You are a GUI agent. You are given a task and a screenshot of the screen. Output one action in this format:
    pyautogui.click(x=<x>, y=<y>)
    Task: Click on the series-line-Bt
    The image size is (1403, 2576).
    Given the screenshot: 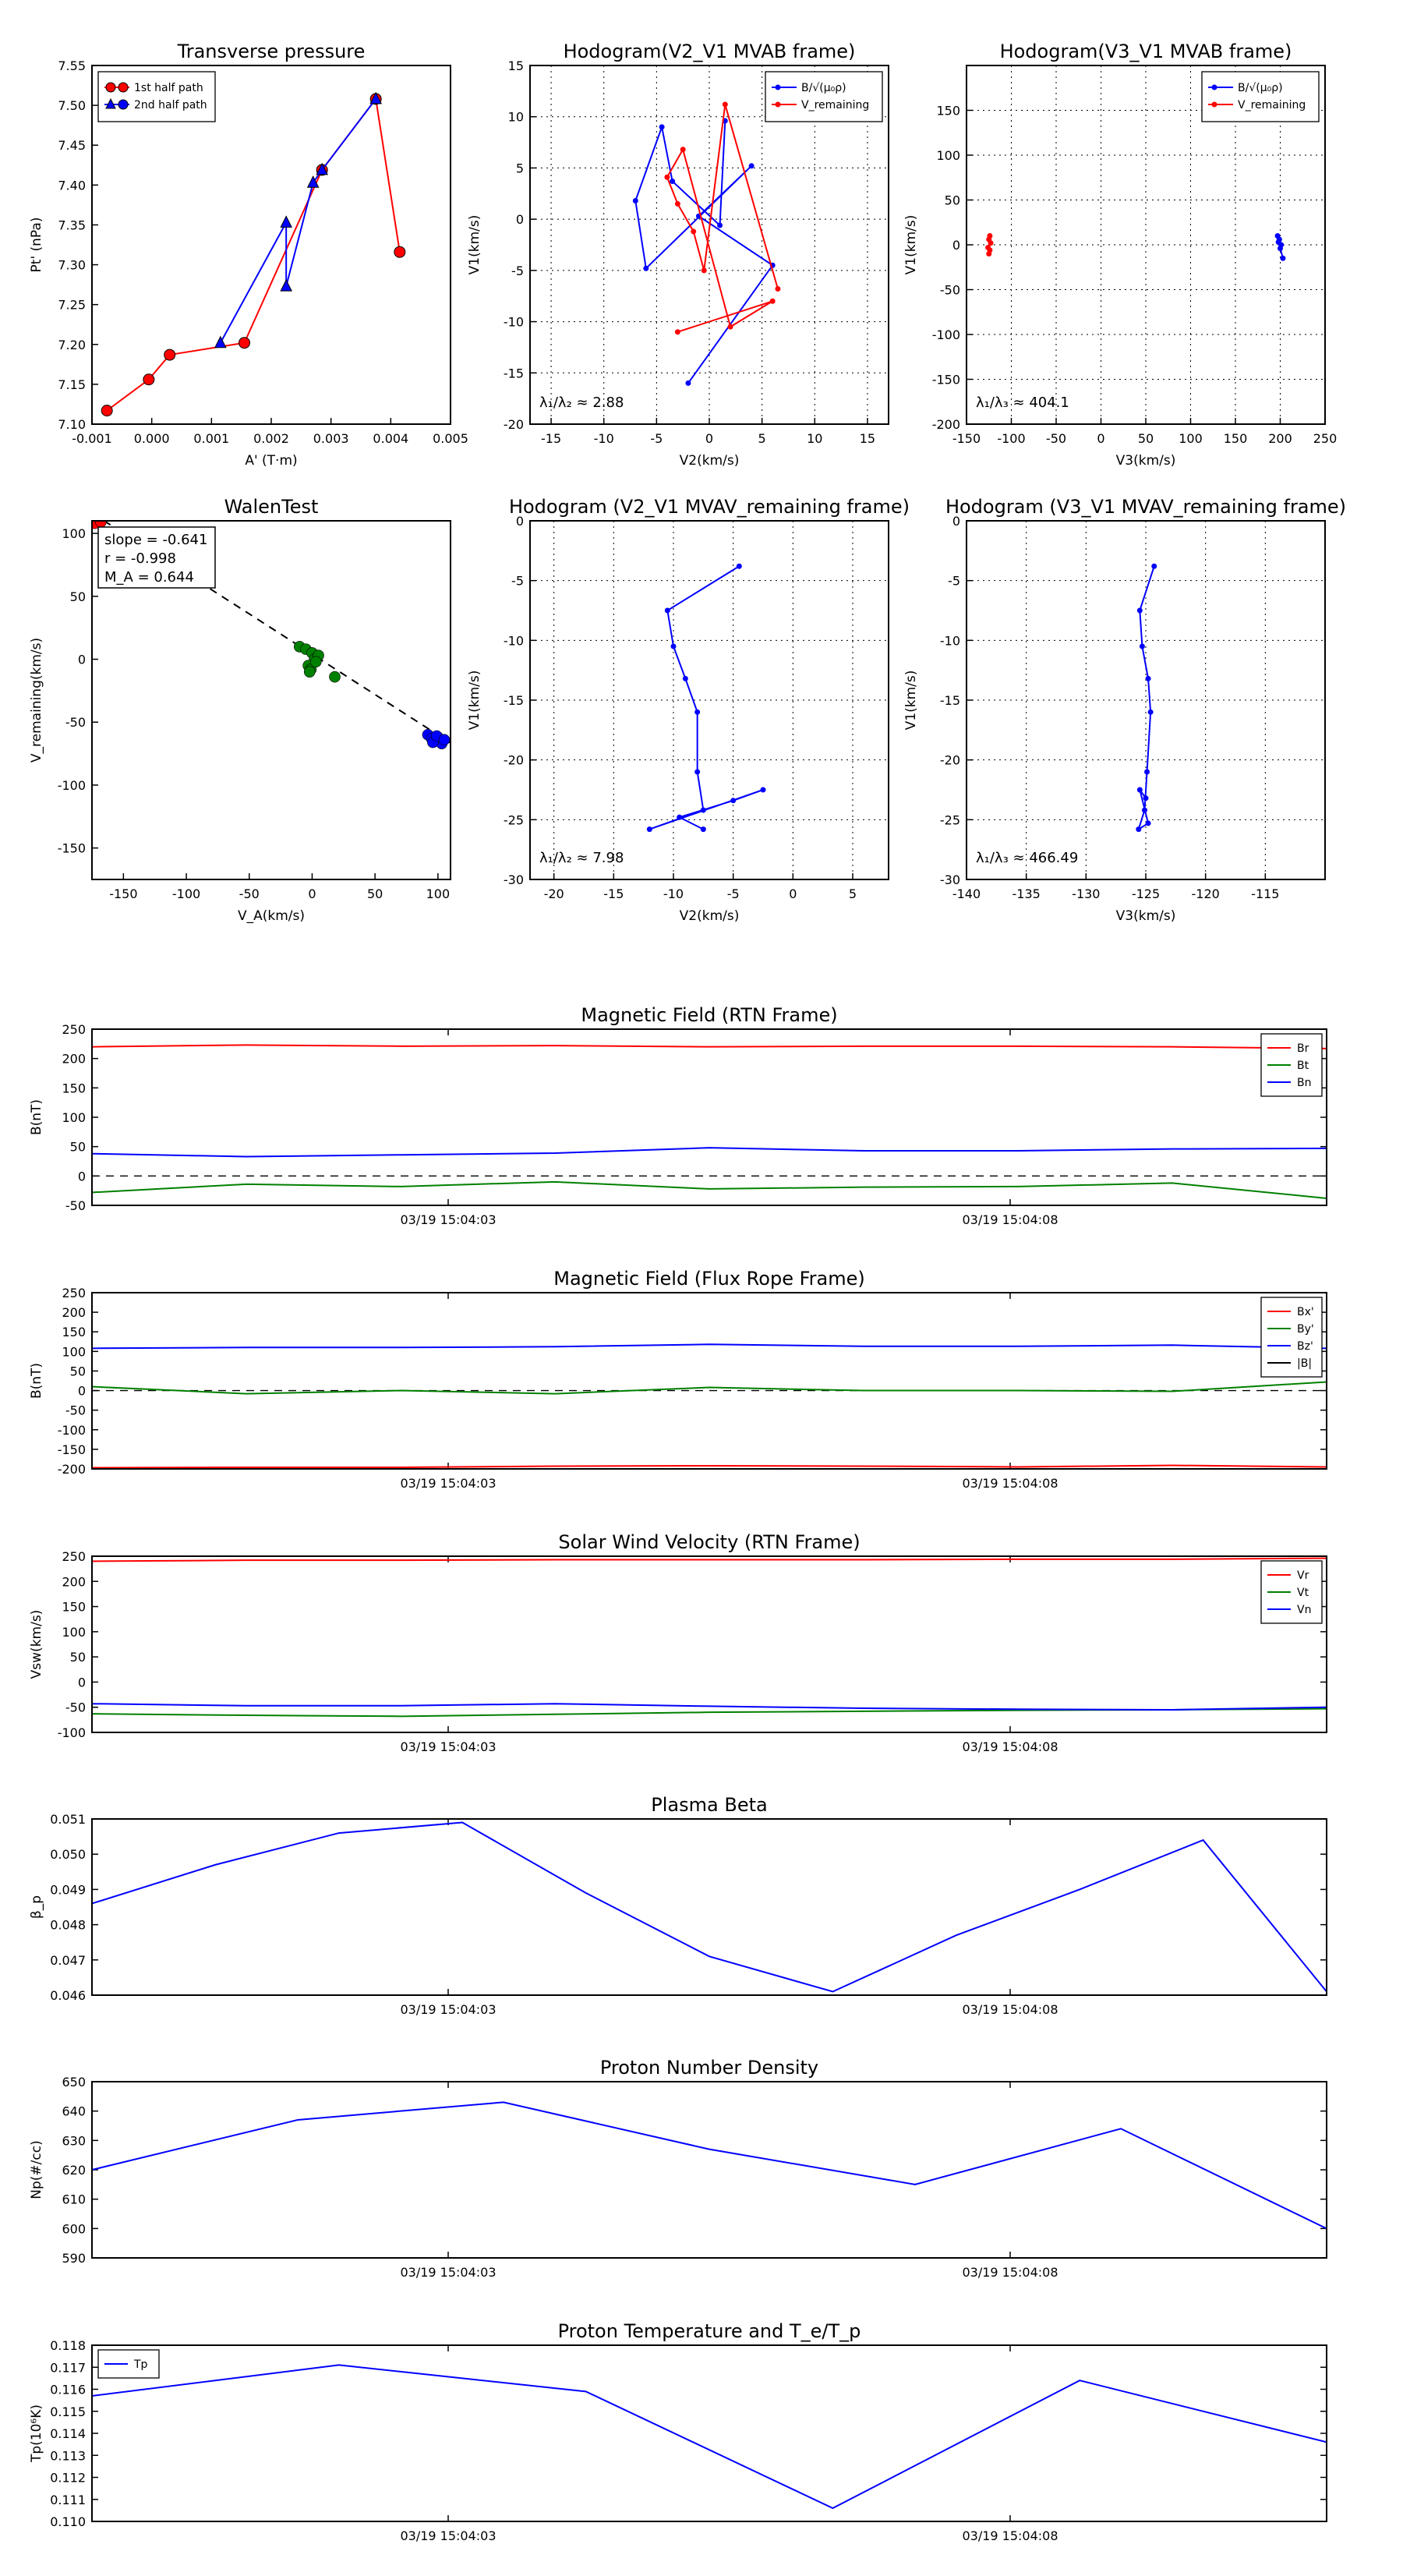 What is the action you would take?
    pyautogui.click(x=709, y=1189)
    